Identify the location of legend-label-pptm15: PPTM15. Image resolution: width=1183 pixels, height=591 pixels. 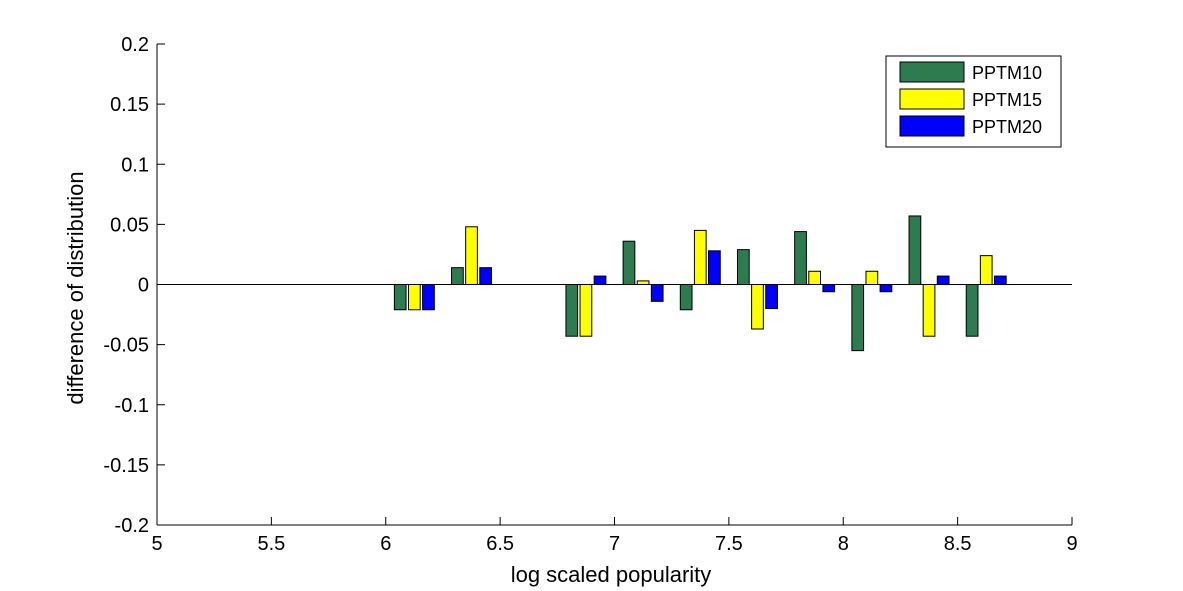
(1007, 100).